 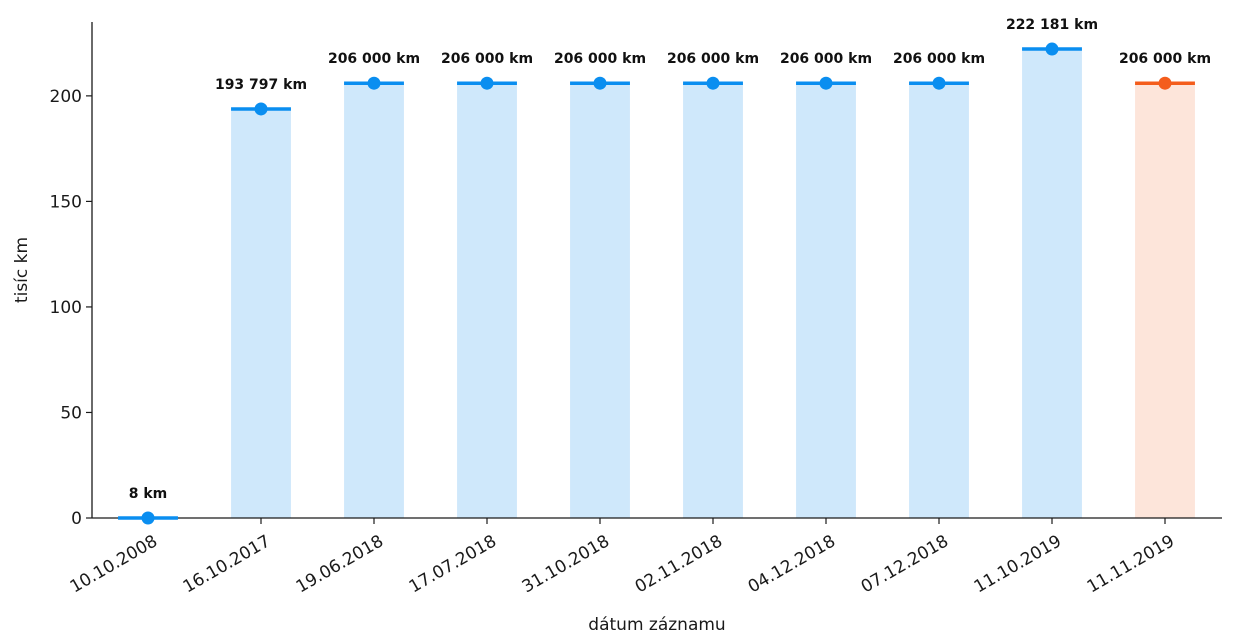 I want to click on y-tick-label: 150, so click(x=66, y=202).